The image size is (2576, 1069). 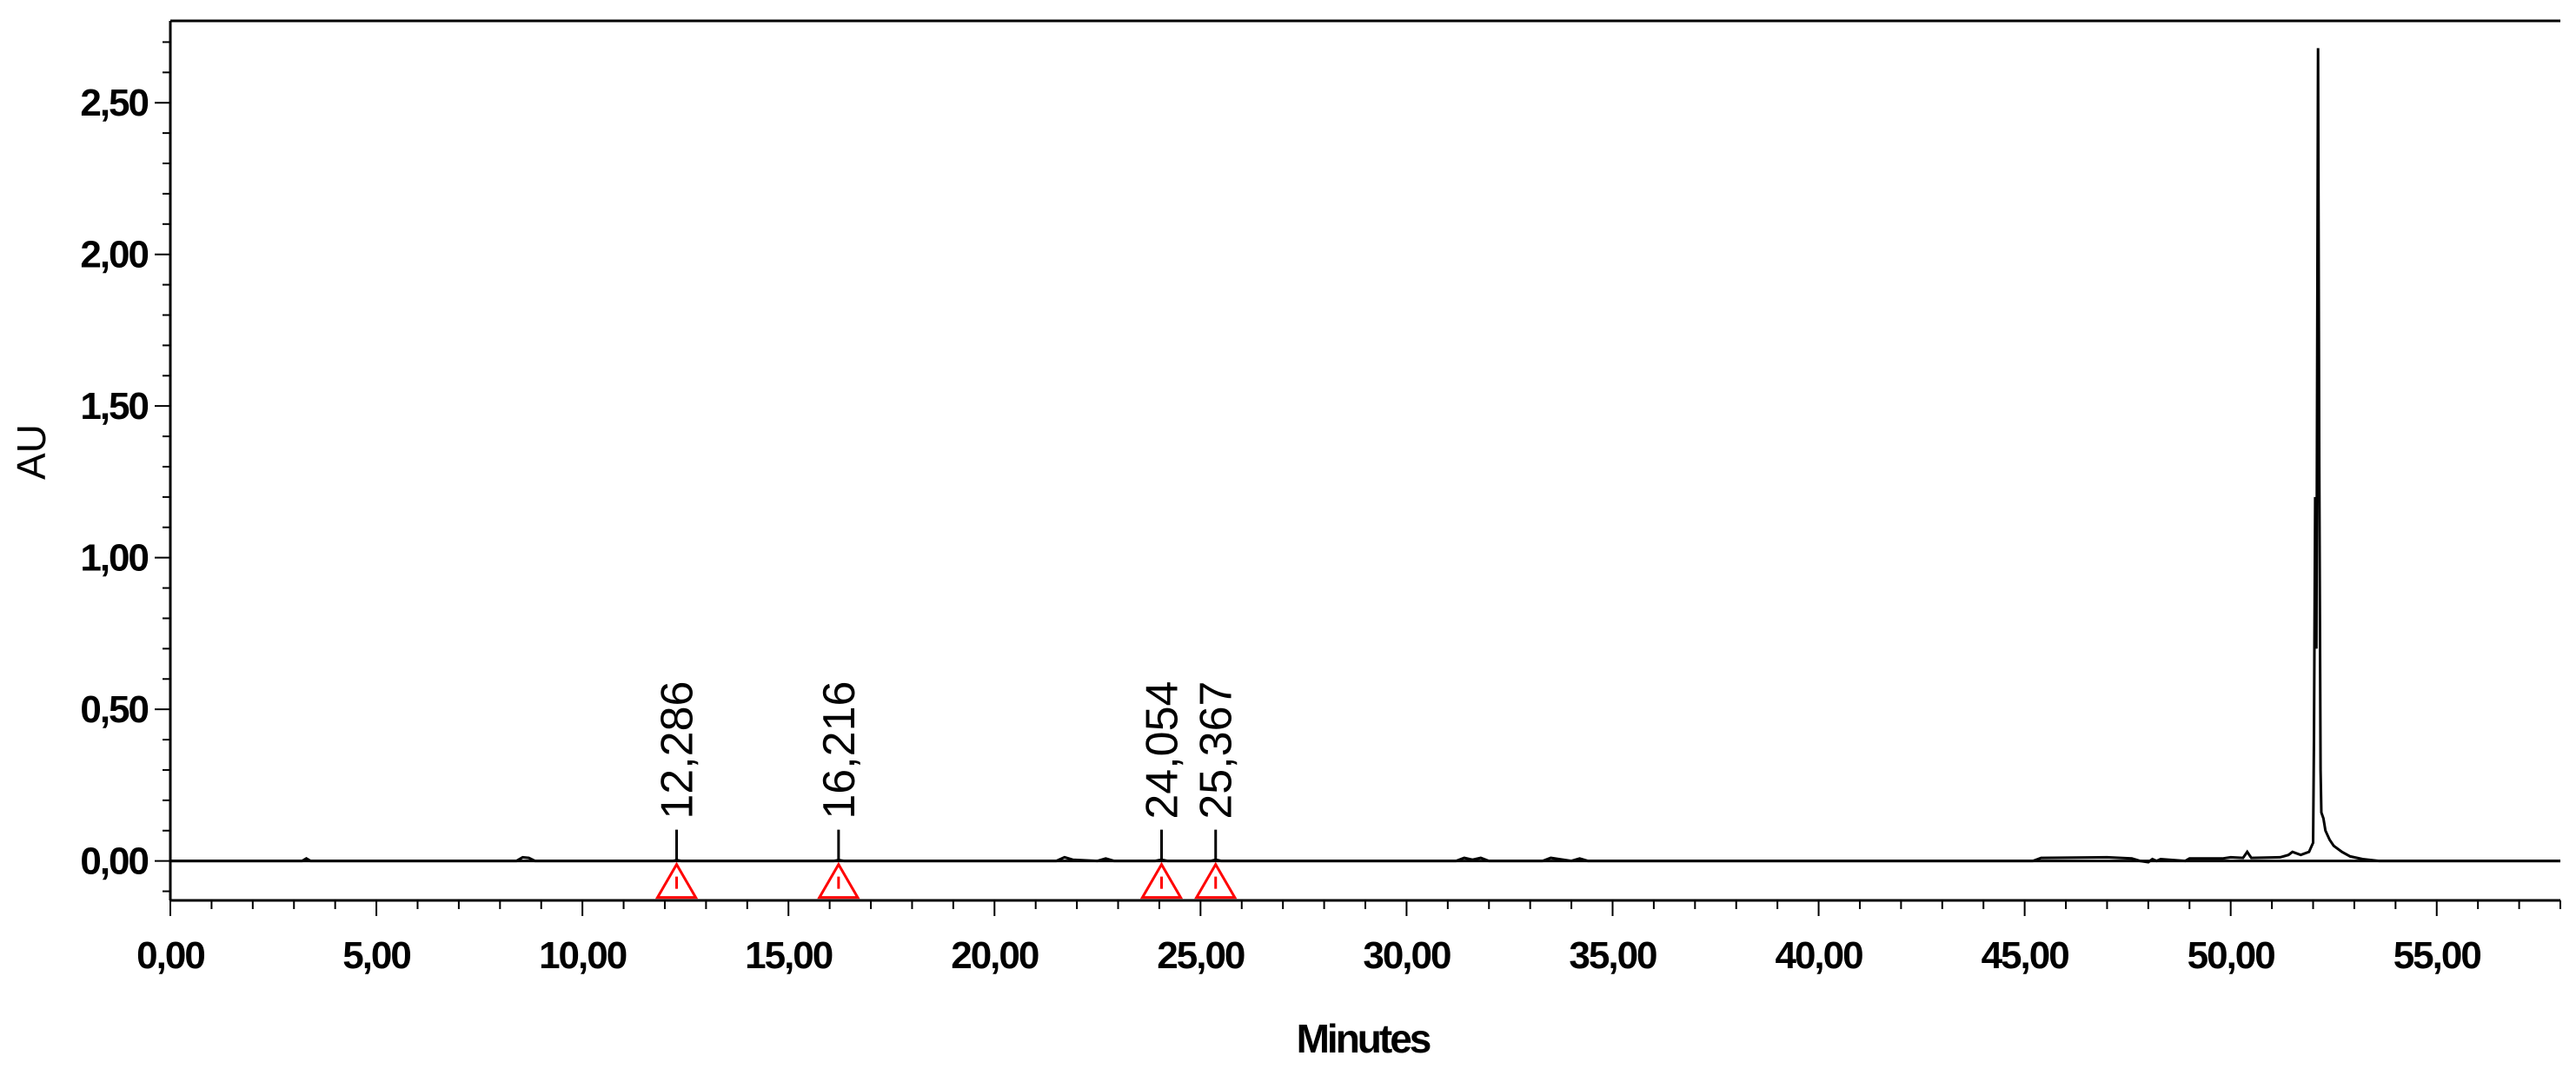 I want to click on x-tick-label: 20,00, so click(x=995, y=955).